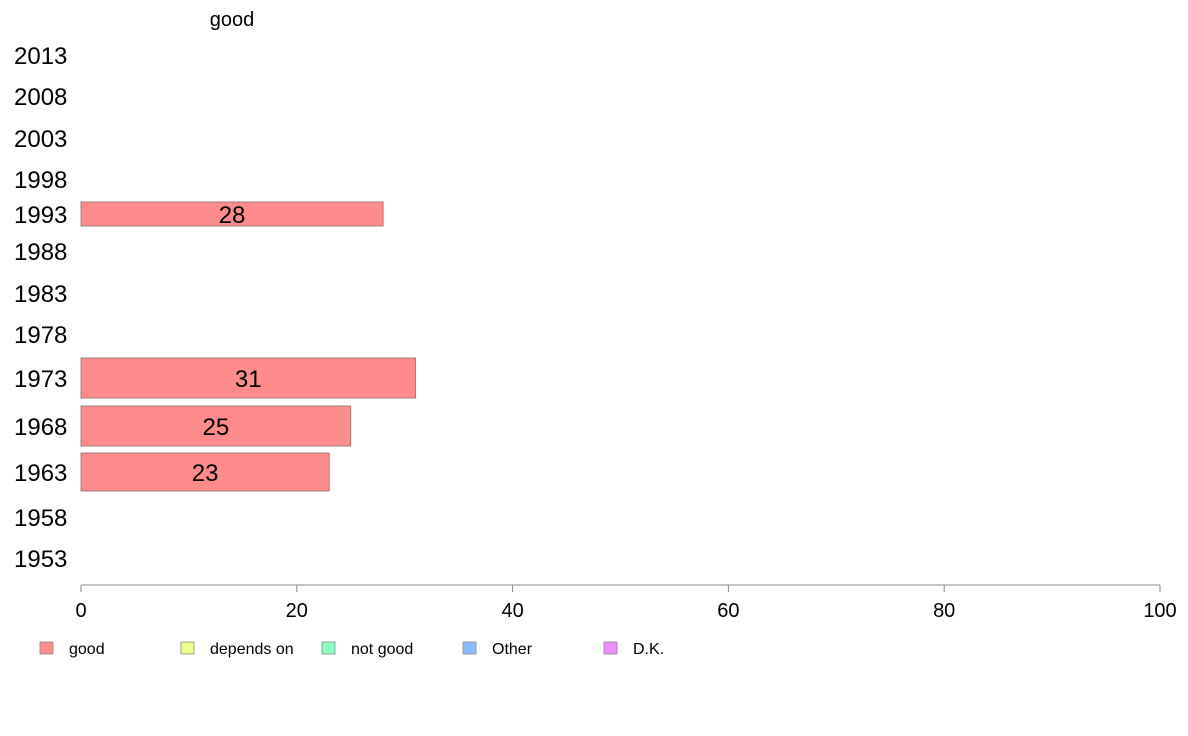  I want to click on y-tick-label: 1963, so click(40, 473).